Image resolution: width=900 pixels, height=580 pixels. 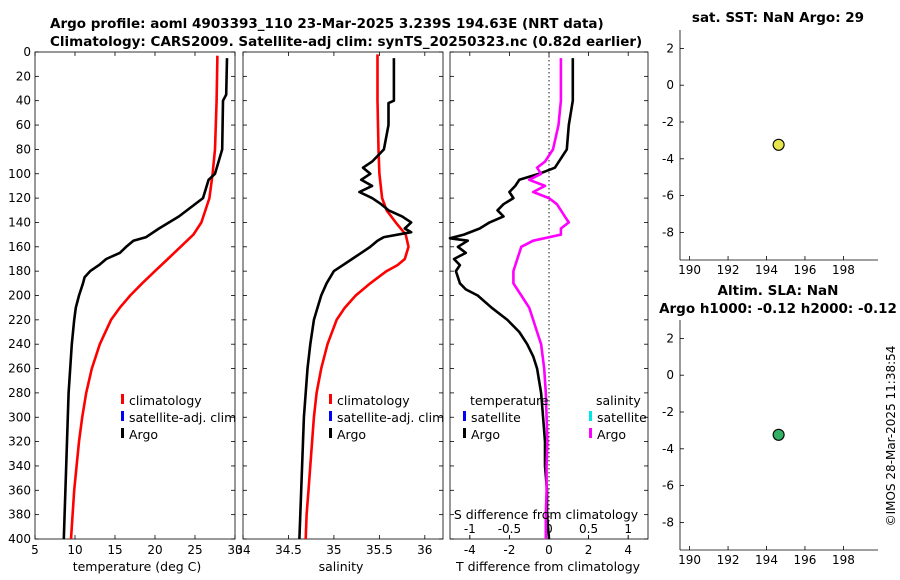 What do you see at coordinates (891, 436) in the screenshot?
I see `imos-timestamp: ©IMOS 28-Mar-2025 11:38:54` at bounding box center [891, 436].